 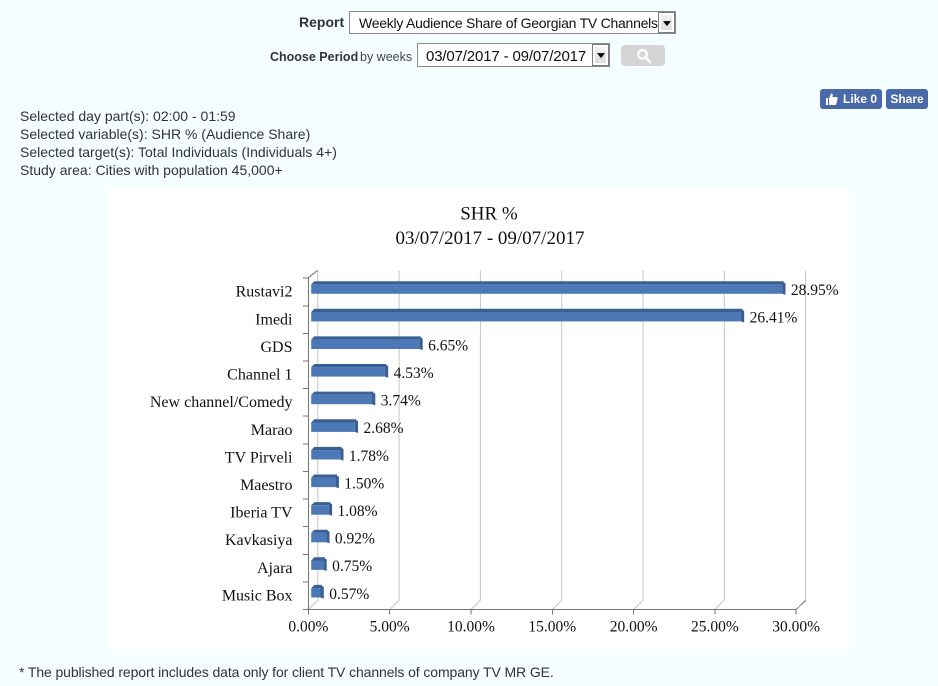 What do you see at coordinates (352, 566) in the screenshot?
I see `svg-text: 0.75%` at bounding box center [352, 566].